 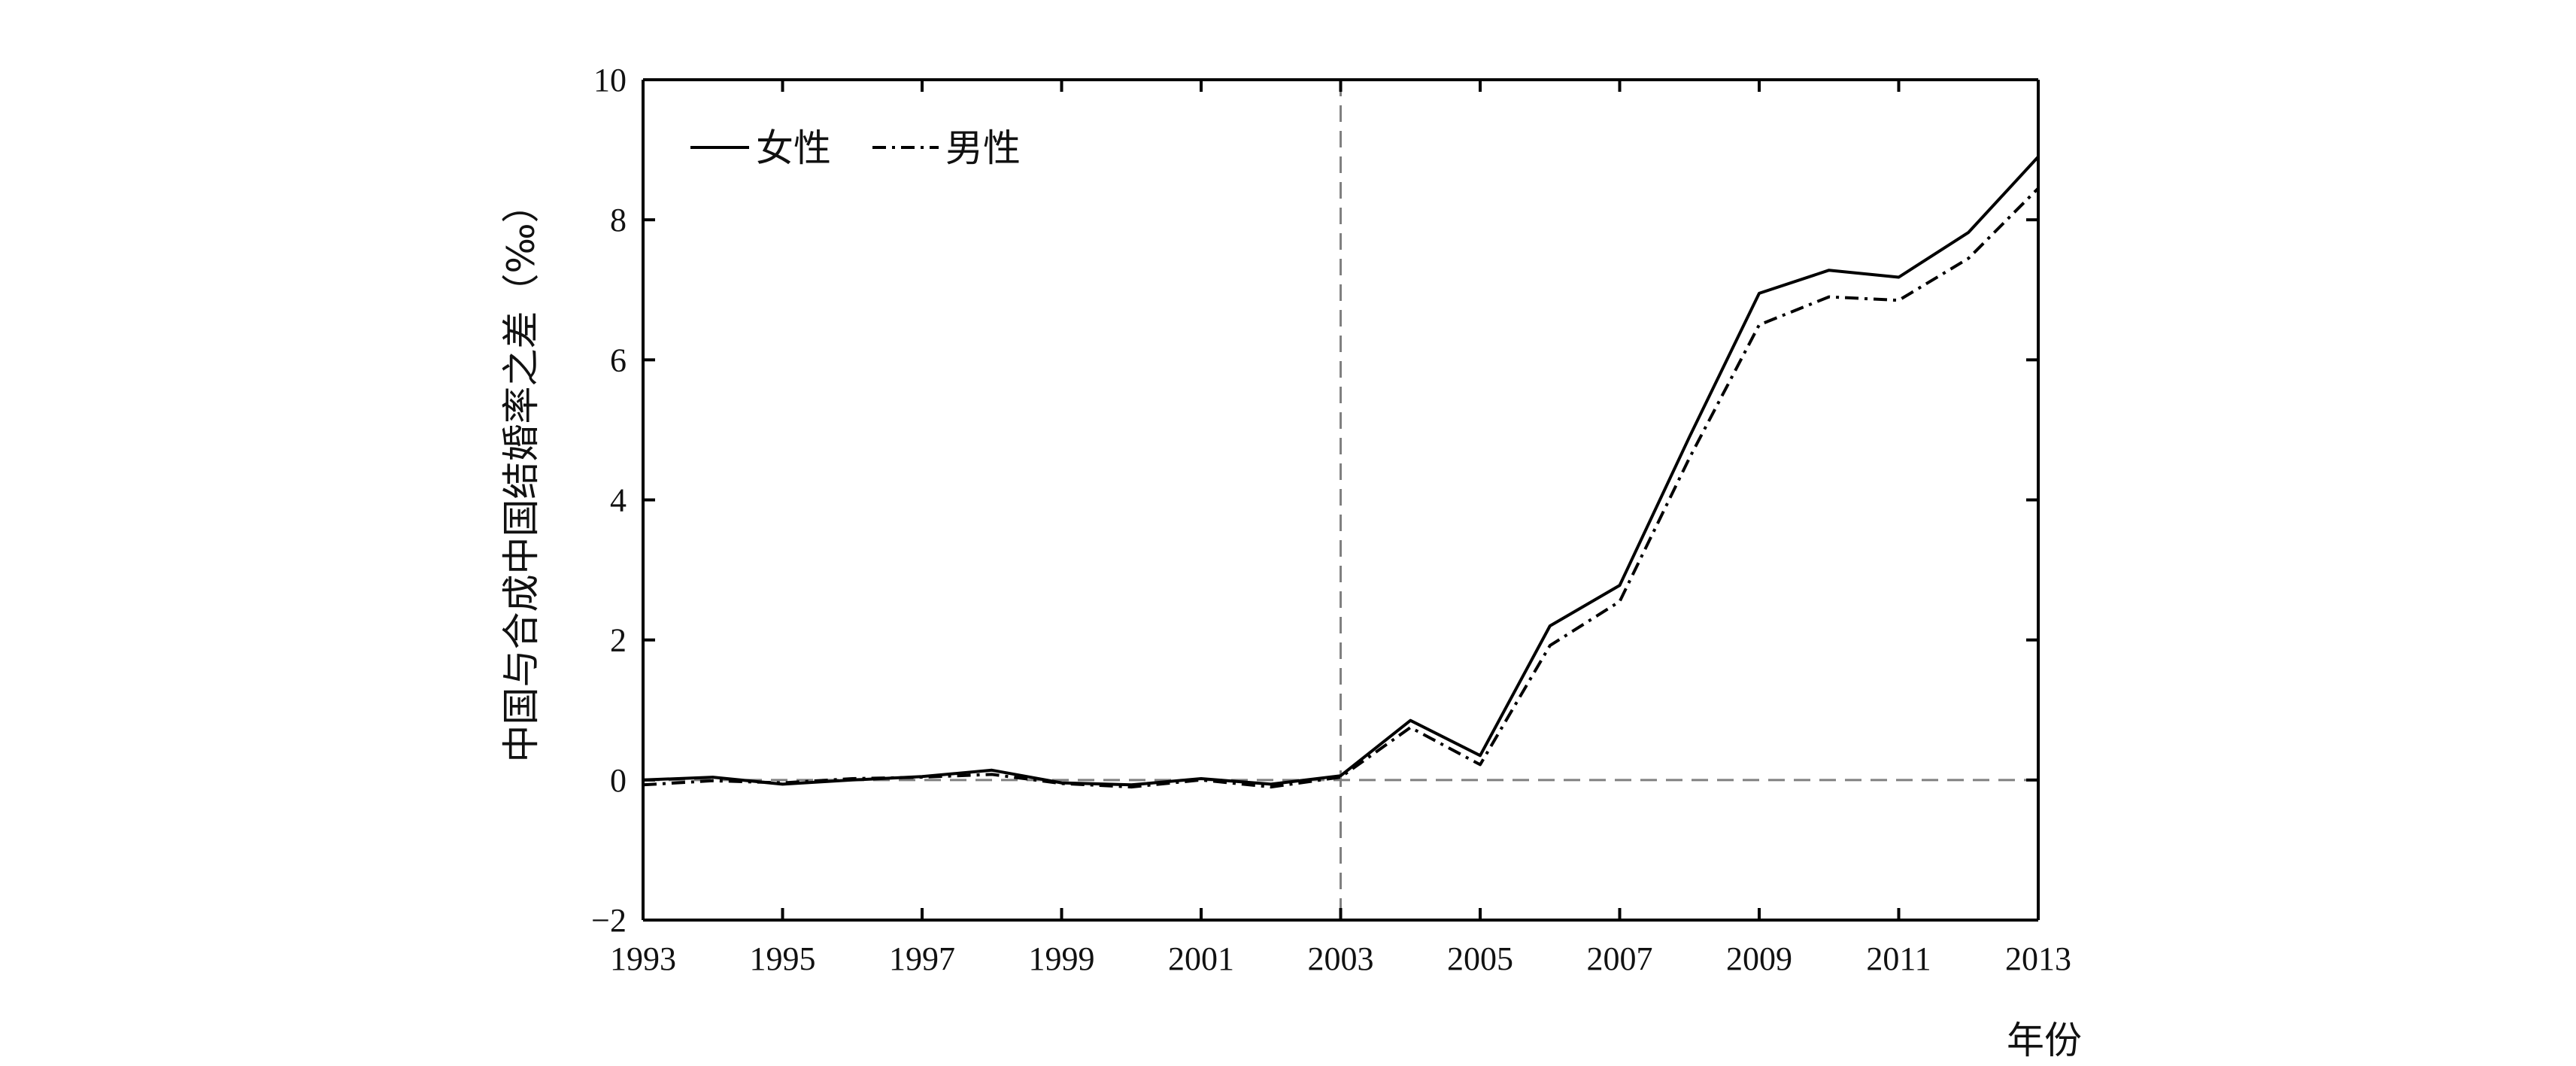 What do you see at coordinates (2044, 1041) in the screenshot?
I see `x-axis-label: 年份` at bounding box center [2044, 1041].